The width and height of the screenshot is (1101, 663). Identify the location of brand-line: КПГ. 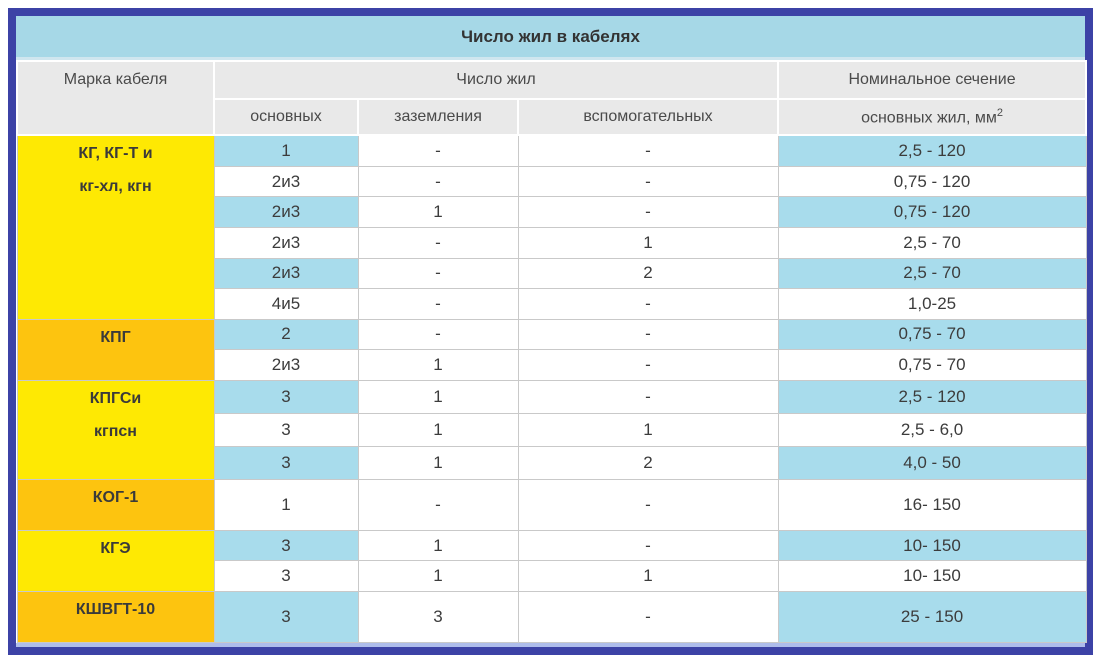
(115, 337).